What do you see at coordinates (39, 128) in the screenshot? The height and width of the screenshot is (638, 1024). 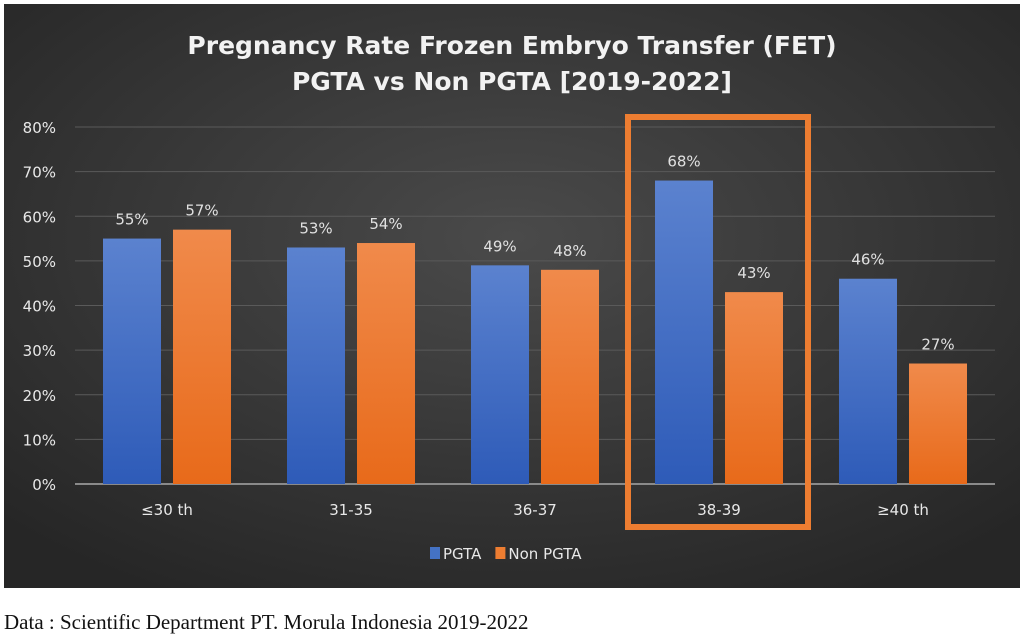 I see `y-tick-label: 80%` at bounding box center [39, 128].